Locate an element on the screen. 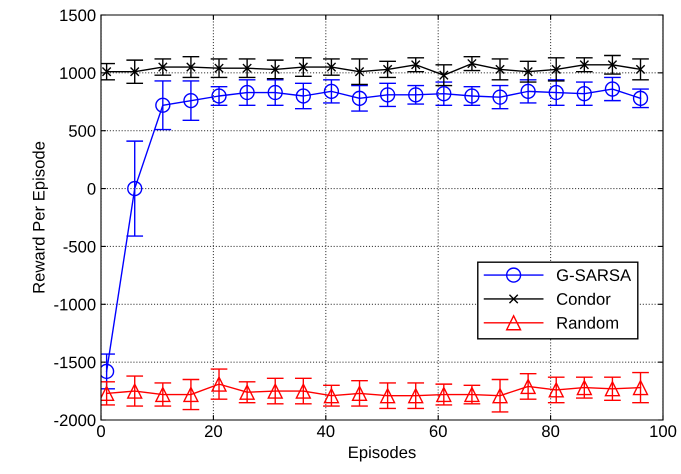 The width and height of the screenshot is (681, 474). legend-label: Random is located at coordinates (587, 322).